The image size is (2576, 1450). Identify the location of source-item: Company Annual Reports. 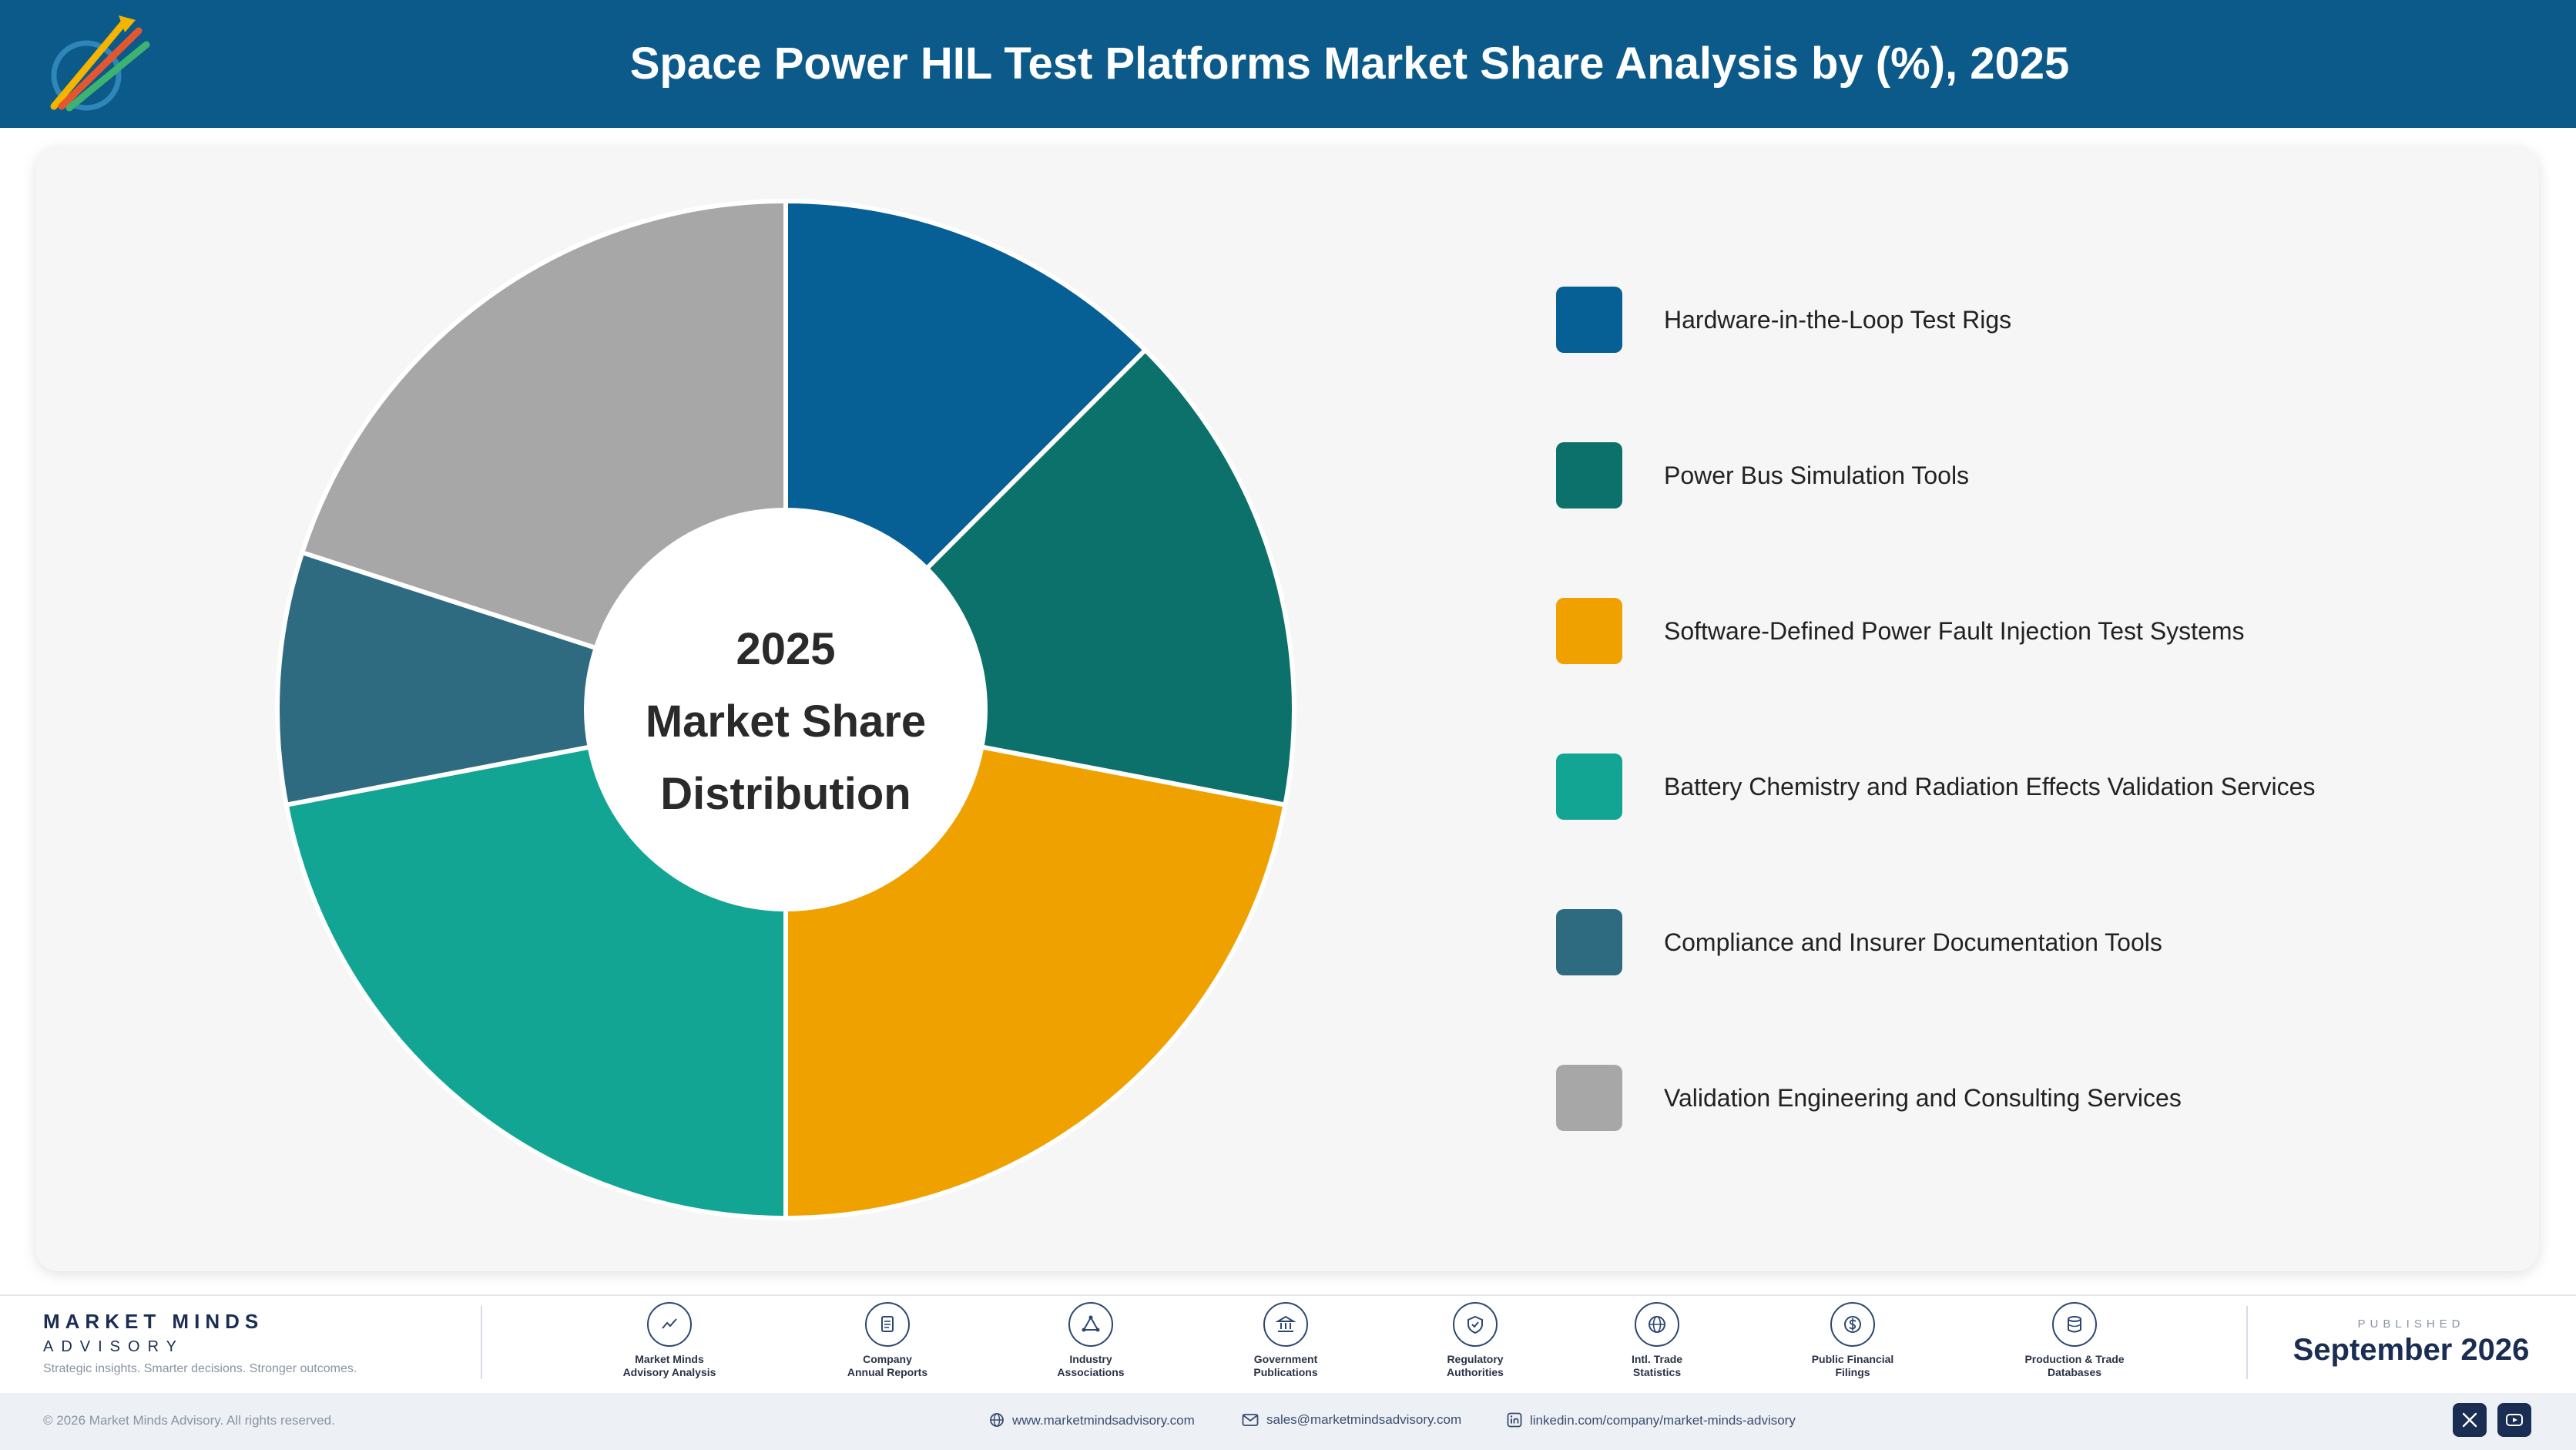
(887, 1340).